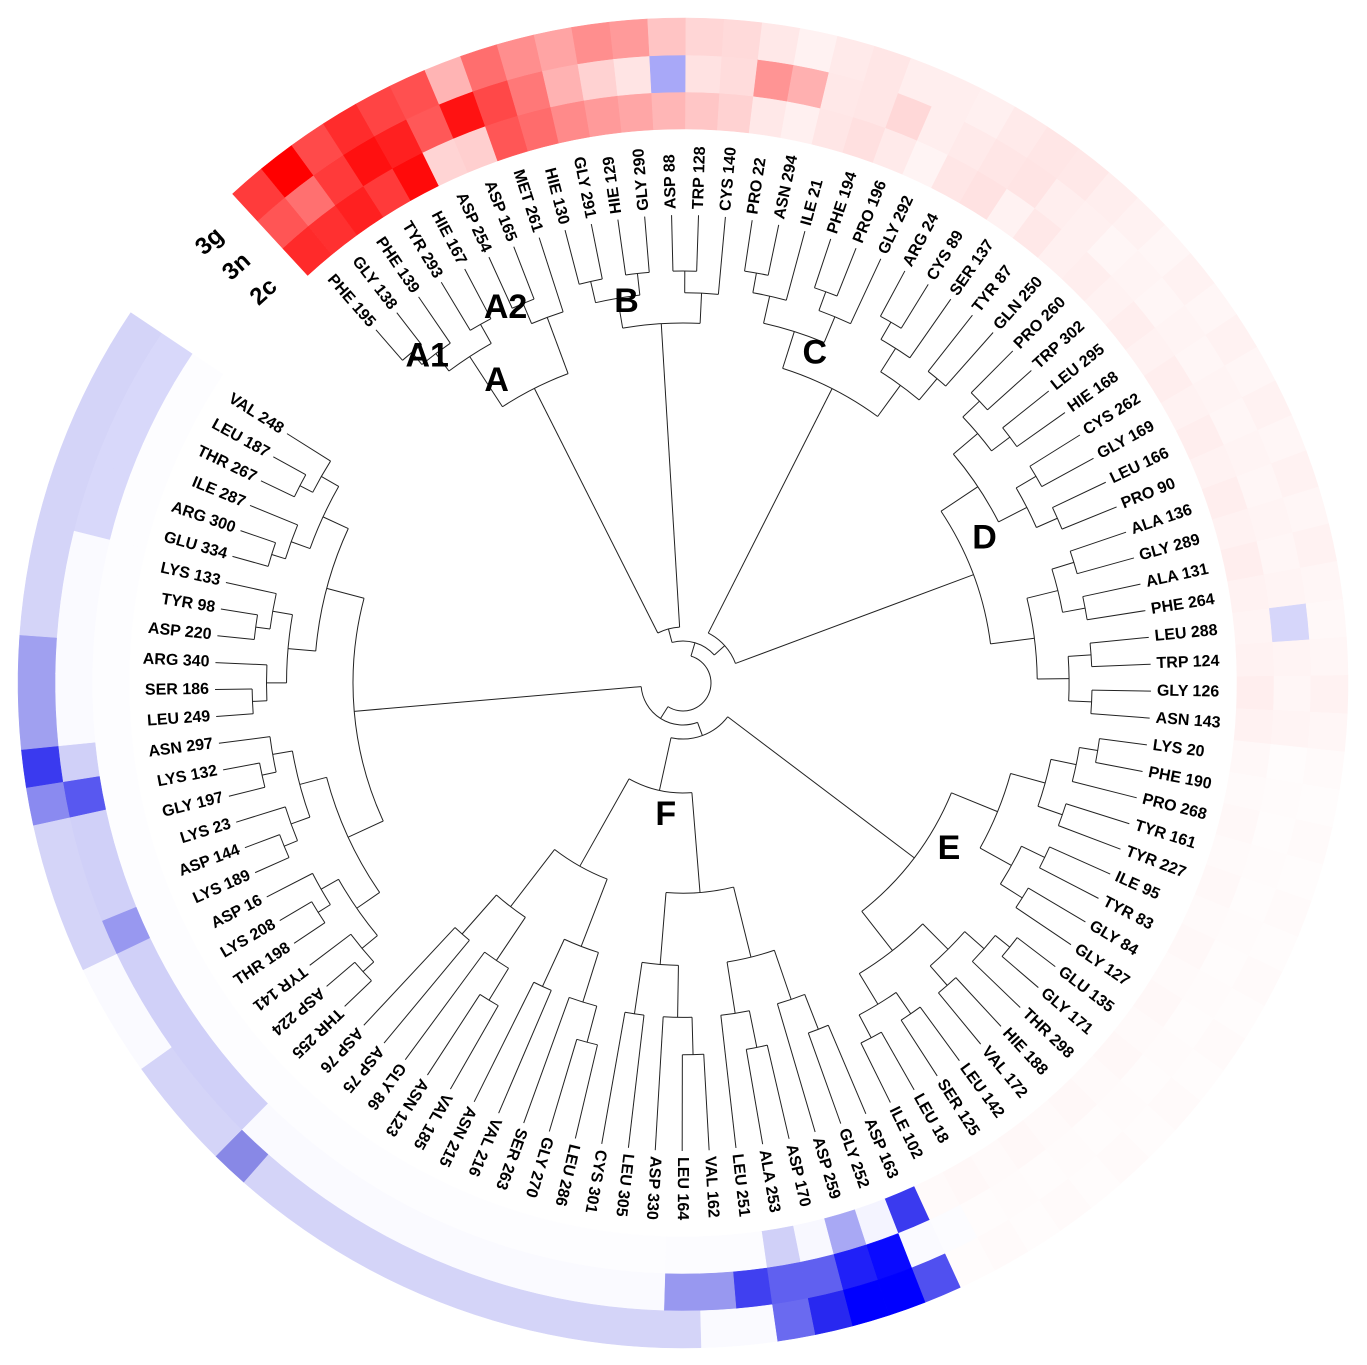 The width and height of the screenshot is (1367, 1365). I want to click on leaf-label: PRO 268, so click(1174, 807).